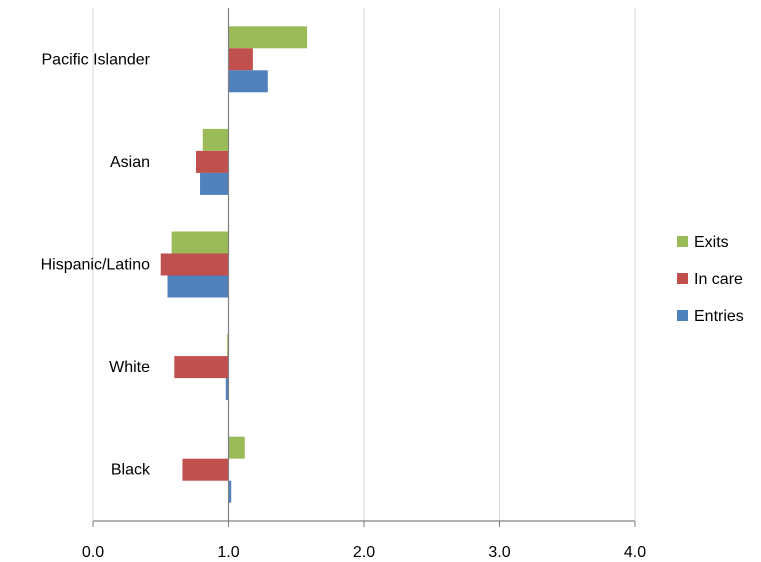 This screenshot has width=761, height=562. What do you see at coordinates (364, 552) in the screenshot?
I see `x-tick-label: 2.0` at bounding box center [364, 552].